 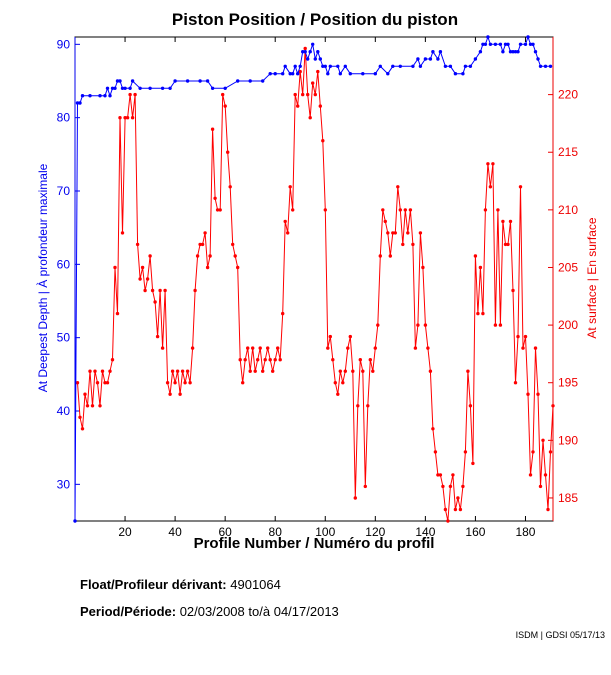 I want to click on right-tick-label: 190, so click(x=568, y=440).